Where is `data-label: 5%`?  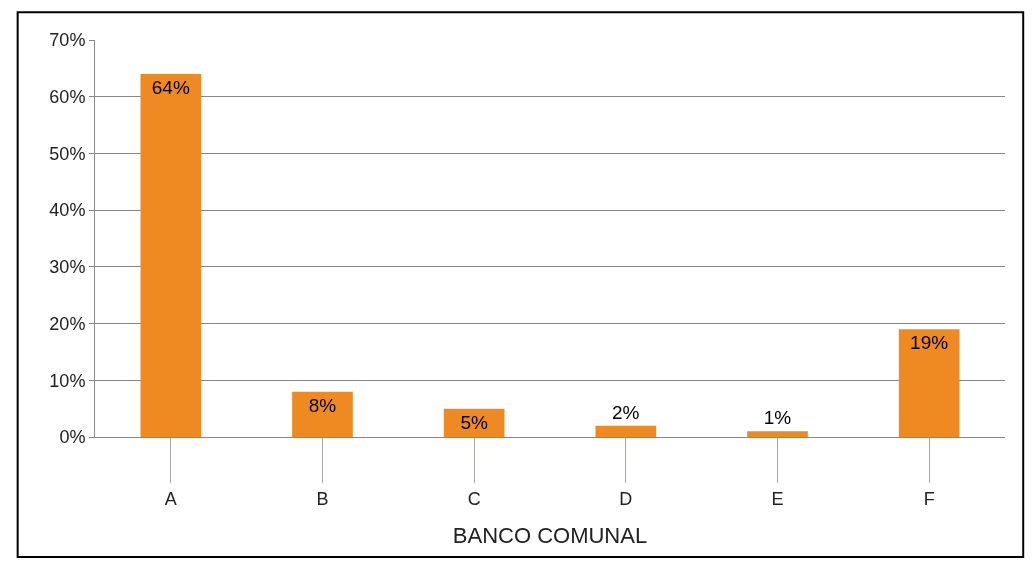
data-label: 5% is located at coordinates (474, 422).